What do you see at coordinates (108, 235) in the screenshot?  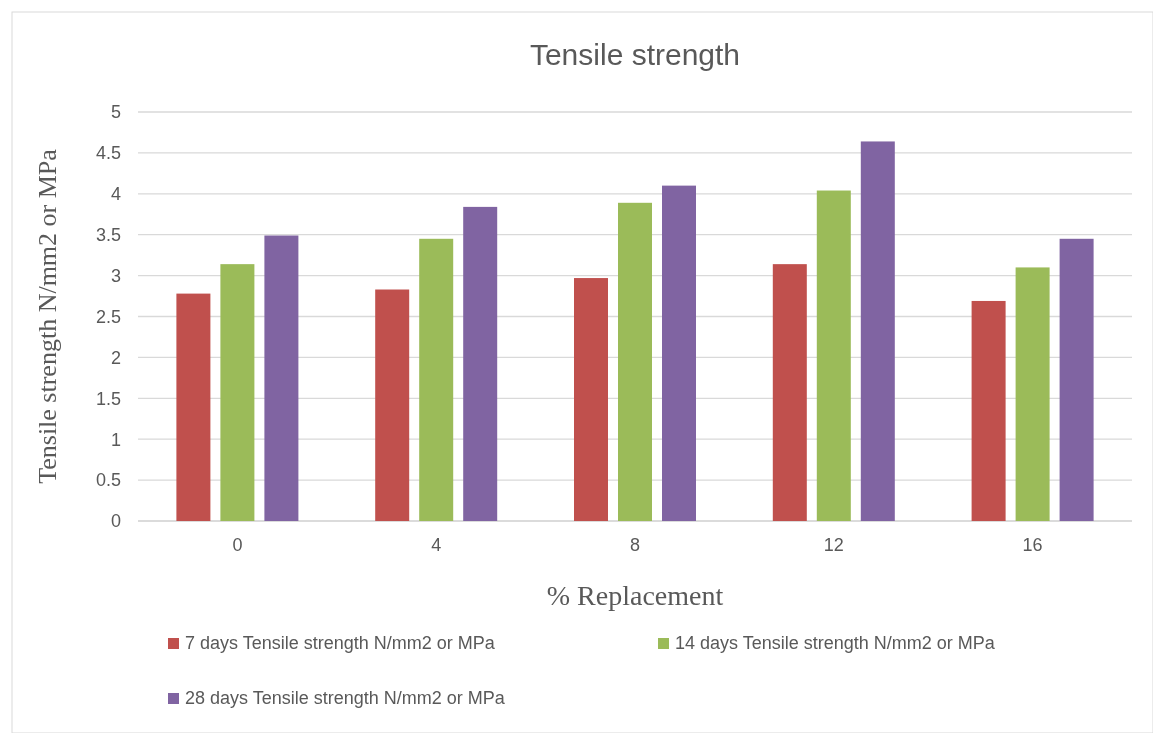 I see `y-tick-label: 3.5` at bounding box center [108, 235].